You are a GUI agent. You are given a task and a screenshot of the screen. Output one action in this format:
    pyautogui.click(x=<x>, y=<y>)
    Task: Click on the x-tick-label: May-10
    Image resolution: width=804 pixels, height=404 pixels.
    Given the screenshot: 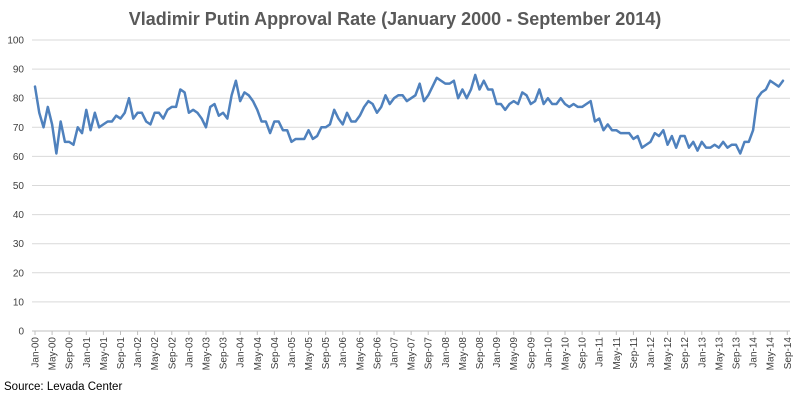 What is the action you would take?
    pyautogui.click(x=566, y=354)
    